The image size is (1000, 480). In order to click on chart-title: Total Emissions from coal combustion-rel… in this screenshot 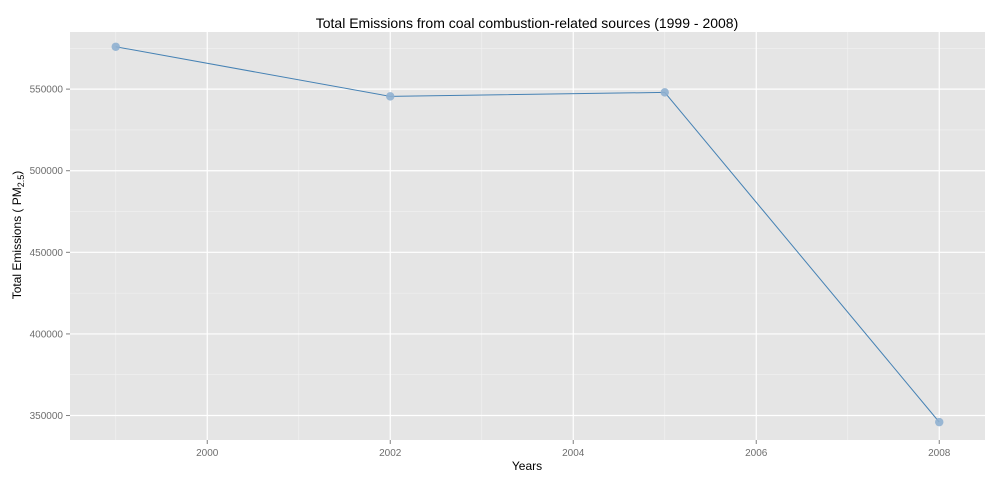, I will do `click(527, 23)`.